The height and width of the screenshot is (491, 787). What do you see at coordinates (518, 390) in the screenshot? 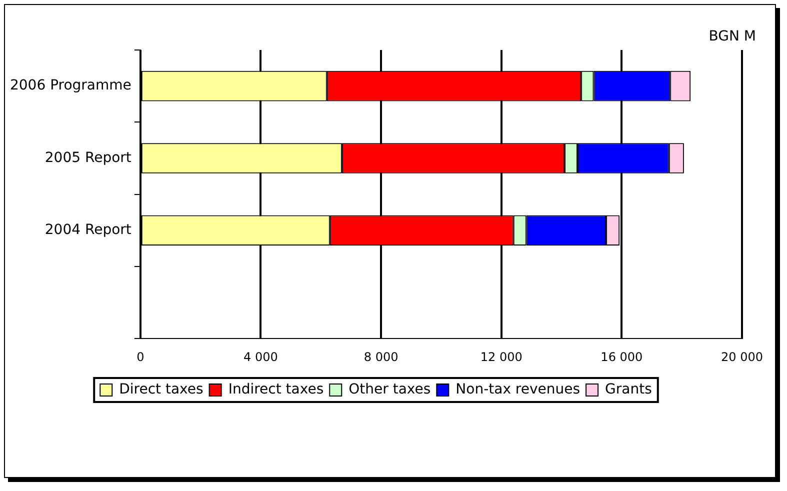
I see `legend-label: Non-tax revenues` at bounding box center [518, 390].